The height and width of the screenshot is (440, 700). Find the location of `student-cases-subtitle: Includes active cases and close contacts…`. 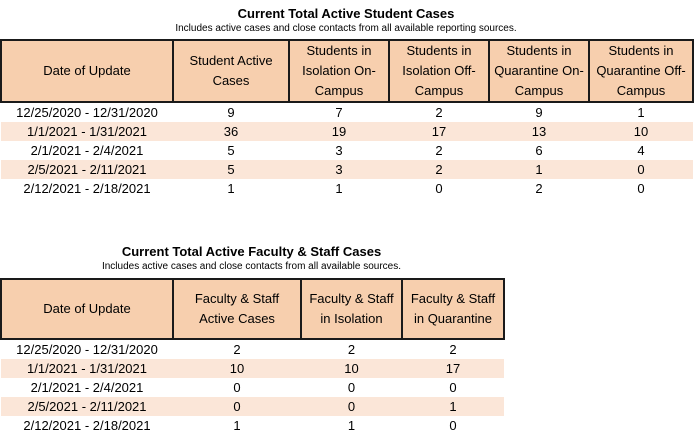

student-cases-subtitle: Includes active cases and close contacts… is located at coordinates (346, 28).